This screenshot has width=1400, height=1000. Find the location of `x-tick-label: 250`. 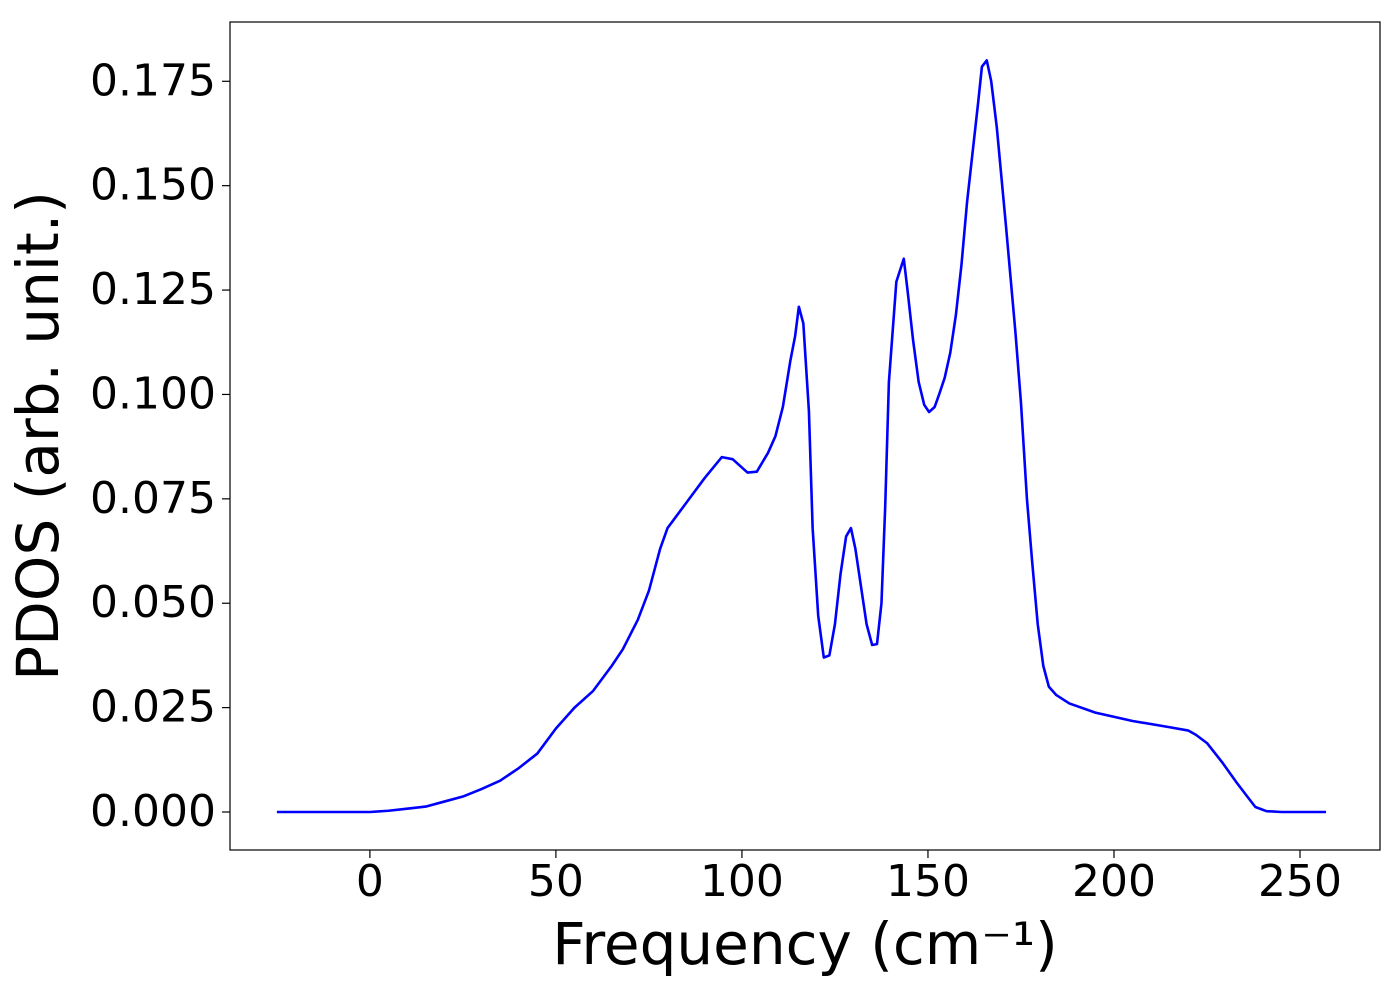

x-tick-label: 250 is located at coordinates (1300, 881).